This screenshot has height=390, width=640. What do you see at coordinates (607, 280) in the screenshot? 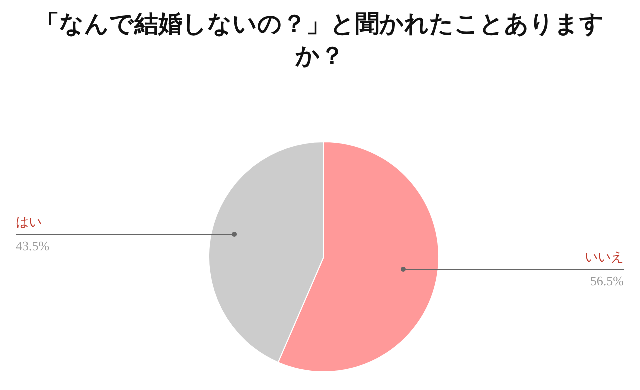
I see `data-label: 56.5%` at bounding box center [607, 280].